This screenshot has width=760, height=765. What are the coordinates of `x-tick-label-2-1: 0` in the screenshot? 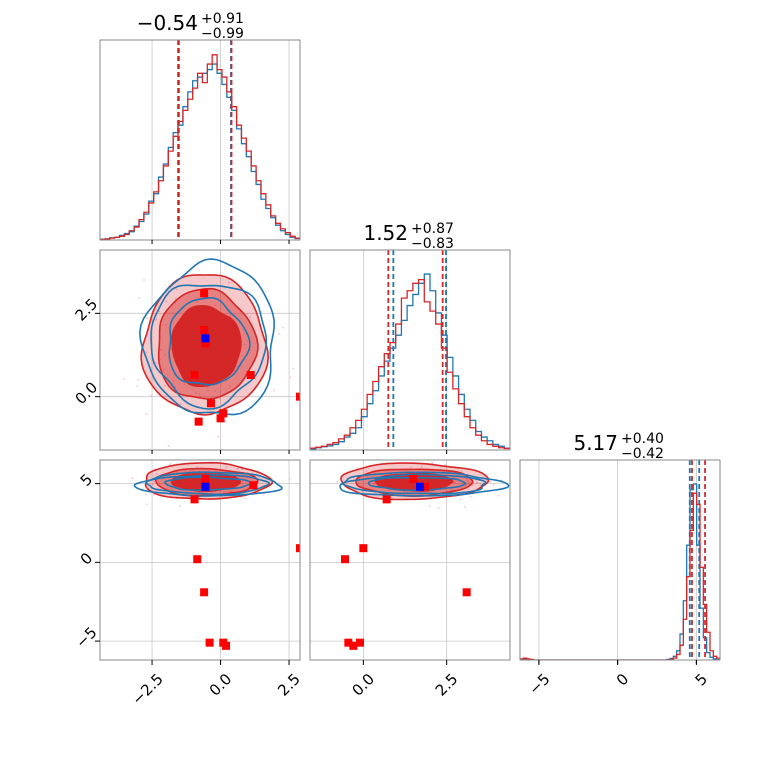 It's located at (622, 679).